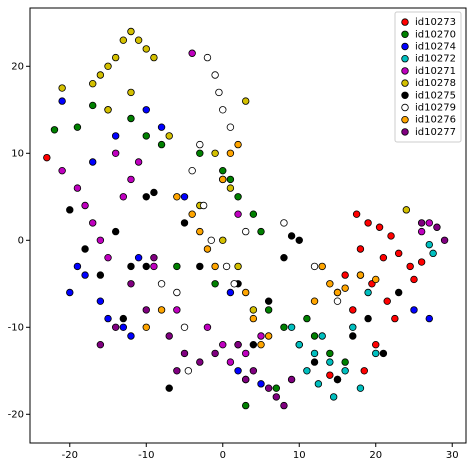 The height and width of the screenshot is (462, 474). I want to click on y-tick-label: 20, so click(17, 66).